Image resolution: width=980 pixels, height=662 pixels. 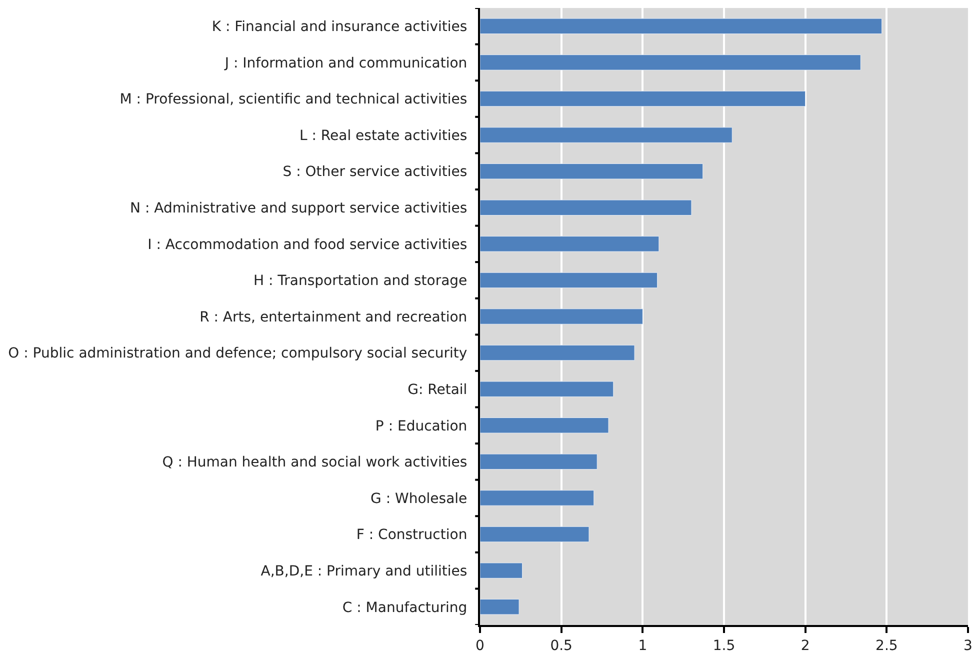 What do you see at coordinates (299, 208) in the screenshot?
I see `y-tick-label: N : Administrative and support service activities` at bounding box center [299, 208].